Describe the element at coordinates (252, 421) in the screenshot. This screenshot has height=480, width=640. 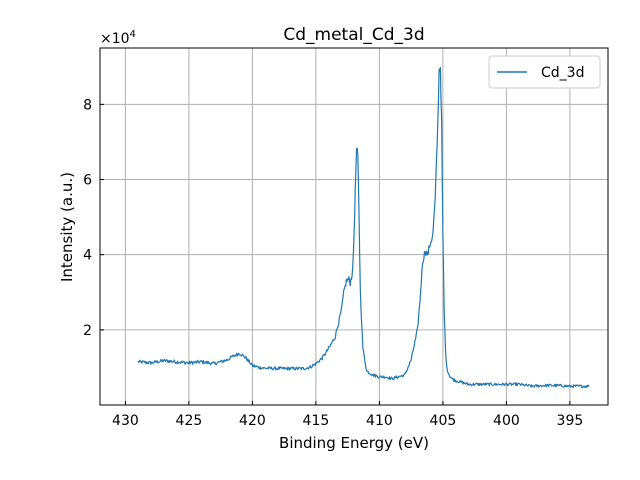
I see `x-tick-label: 420` at that location.